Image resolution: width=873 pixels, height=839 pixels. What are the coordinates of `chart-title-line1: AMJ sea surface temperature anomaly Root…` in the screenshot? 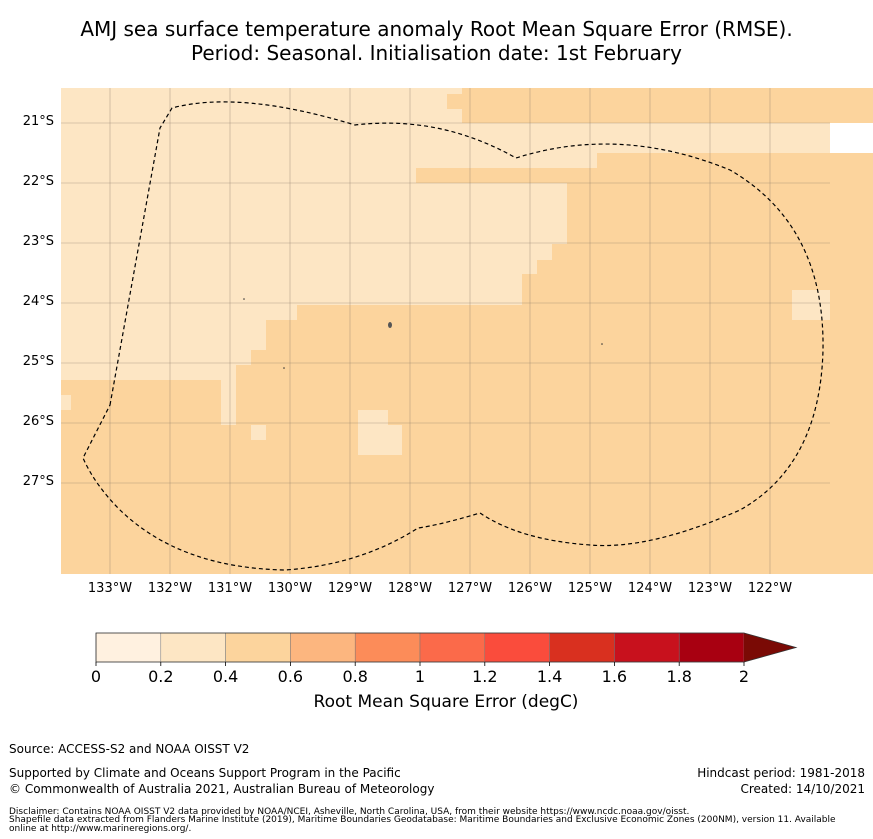 It's located at (436, 29).